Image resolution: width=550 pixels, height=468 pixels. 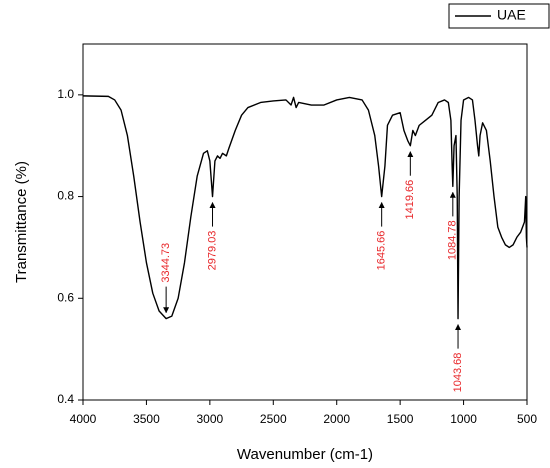 What do you see at coordinates (382, 251) in the screenshot?
I see `annotation-label: 1645.66` at bounding box center [382, 251].